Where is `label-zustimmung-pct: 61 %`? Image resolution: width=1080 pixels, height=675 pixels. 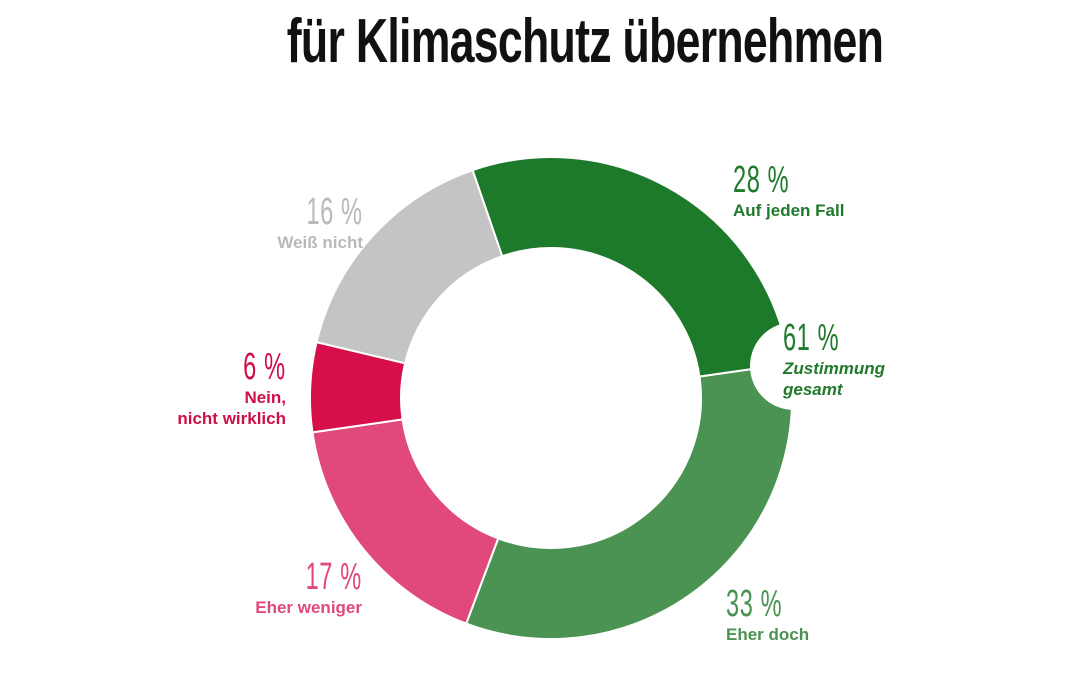 label-zustimmung-pct: 61 % is located at coordinates (811, 338).